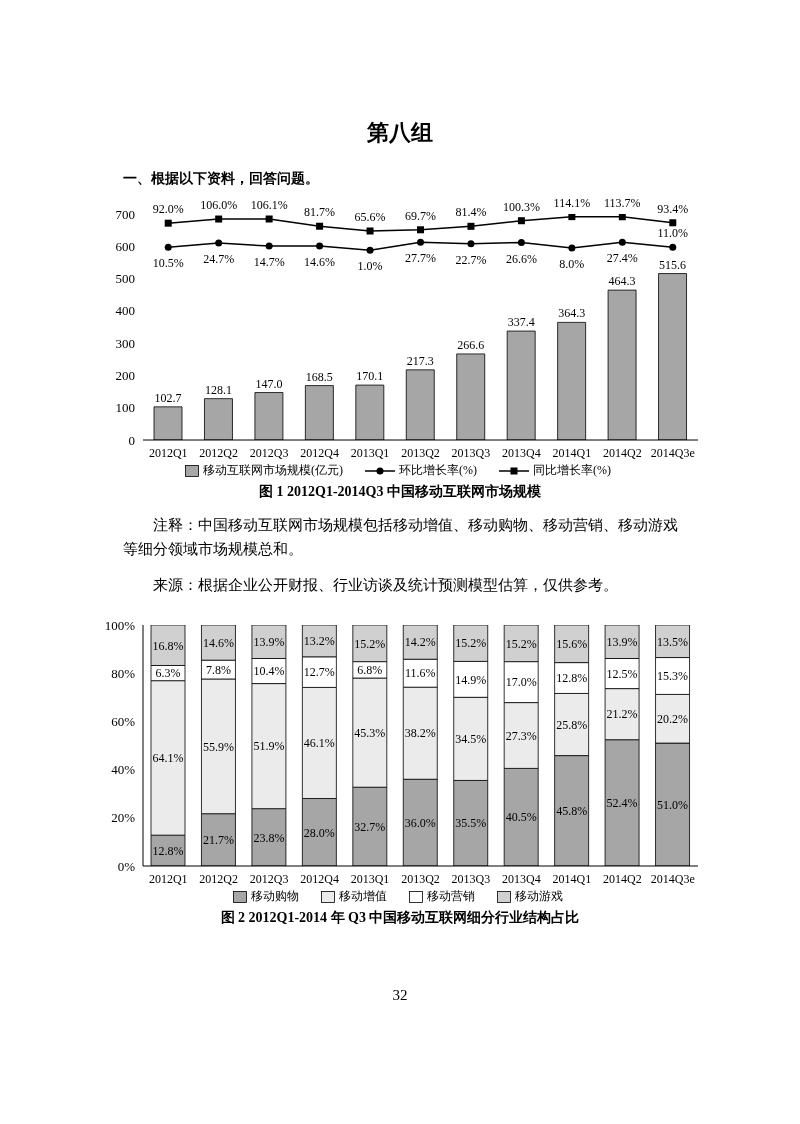  Describe the element at coordinates (319, 743) in the screenshot. I see `data-label: 46.1%` at that location.